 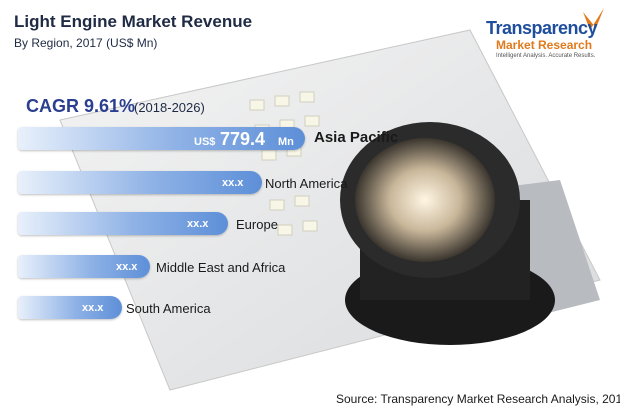 What do you see at coordinates (81, 106) in the screenshot?
I see `cagr: CAGR 9.61%` at bounding box center [81, 106].